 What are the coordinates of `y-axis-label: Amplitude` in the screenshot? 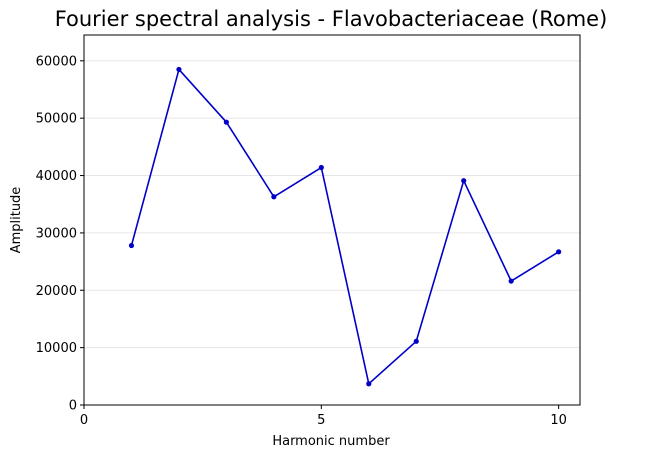 It's located at (16, 220).